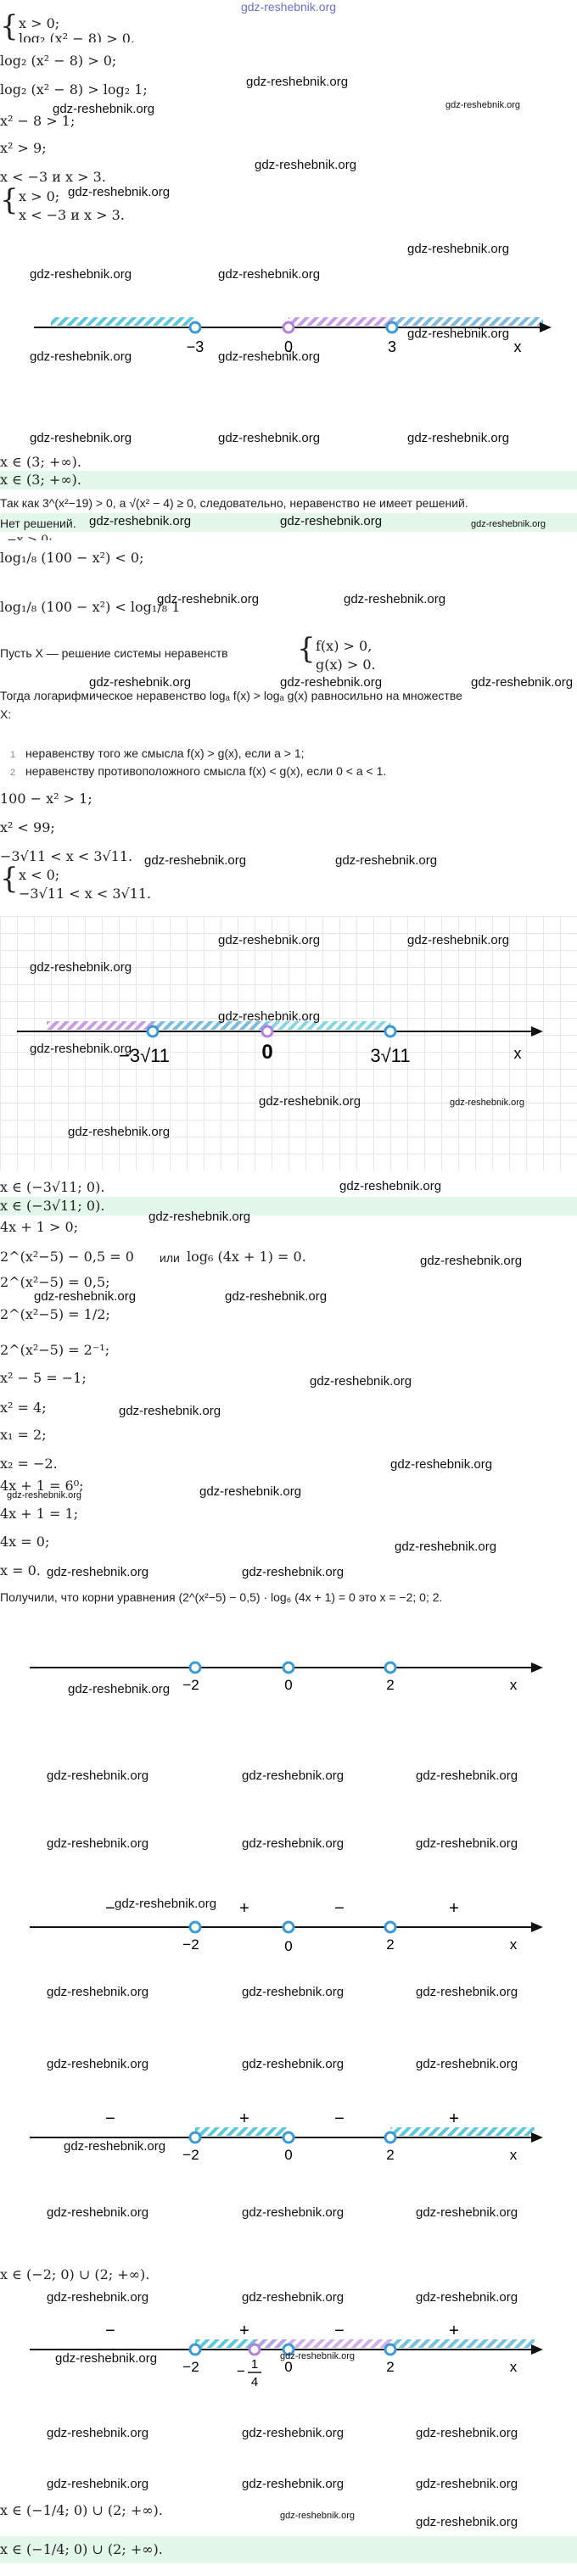 Image resolution: width=577 pixels, height=2576 pixels. Describe the element at coordinates (288, 7) in the screenshot. I see `site-header: gdz-reshebnik.org` at that location.